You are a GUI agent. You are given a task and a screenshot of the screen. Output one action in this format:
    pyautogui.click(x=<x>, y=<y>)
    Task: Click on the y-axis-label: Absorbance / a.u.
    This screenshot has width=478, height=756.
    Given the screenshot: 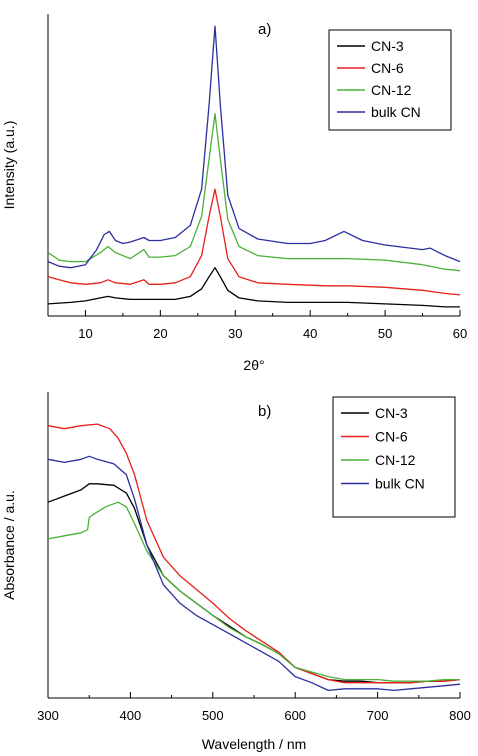 What is the action you would take?
    pyautogui.click(x=9, y=545)
    